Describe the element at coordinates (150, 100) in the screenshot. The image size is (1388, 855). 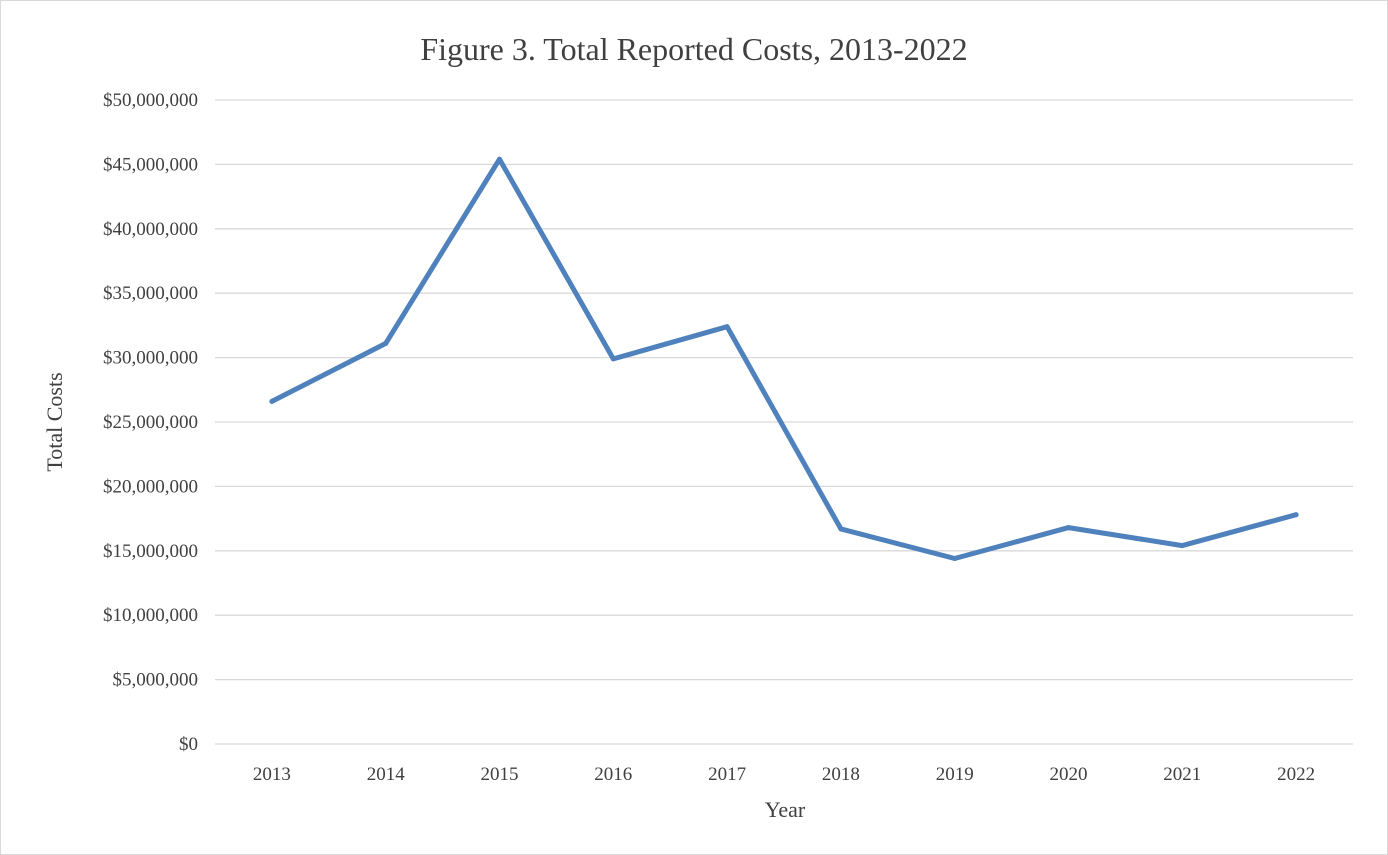
I see `y-tick-label: $50,000,000` at that location.